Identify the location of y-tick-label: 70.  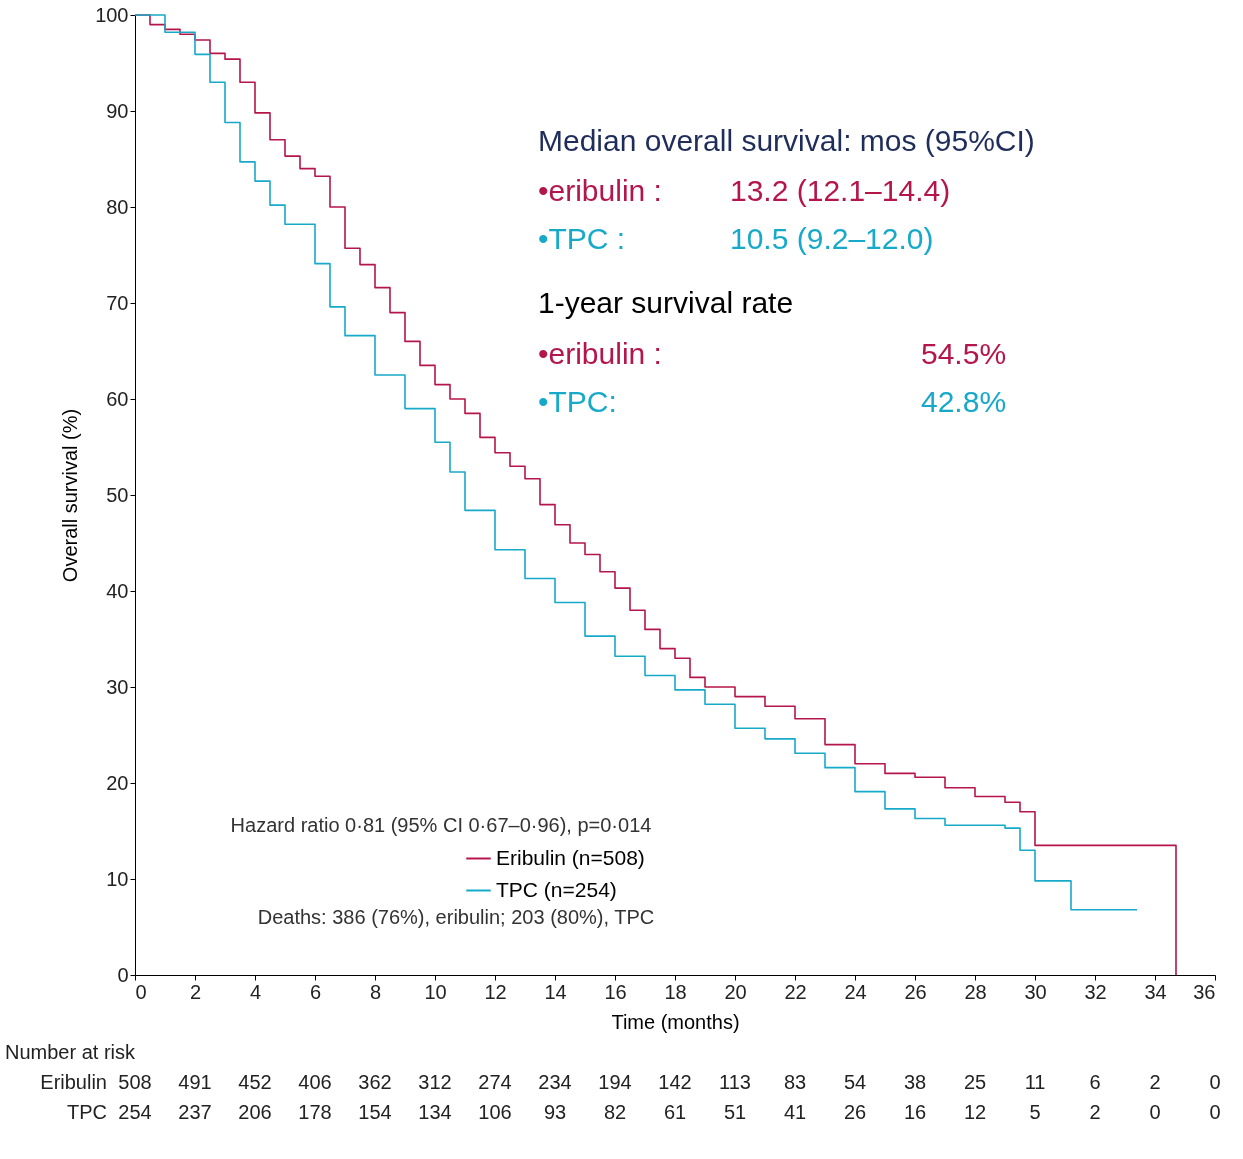
(117, 302).